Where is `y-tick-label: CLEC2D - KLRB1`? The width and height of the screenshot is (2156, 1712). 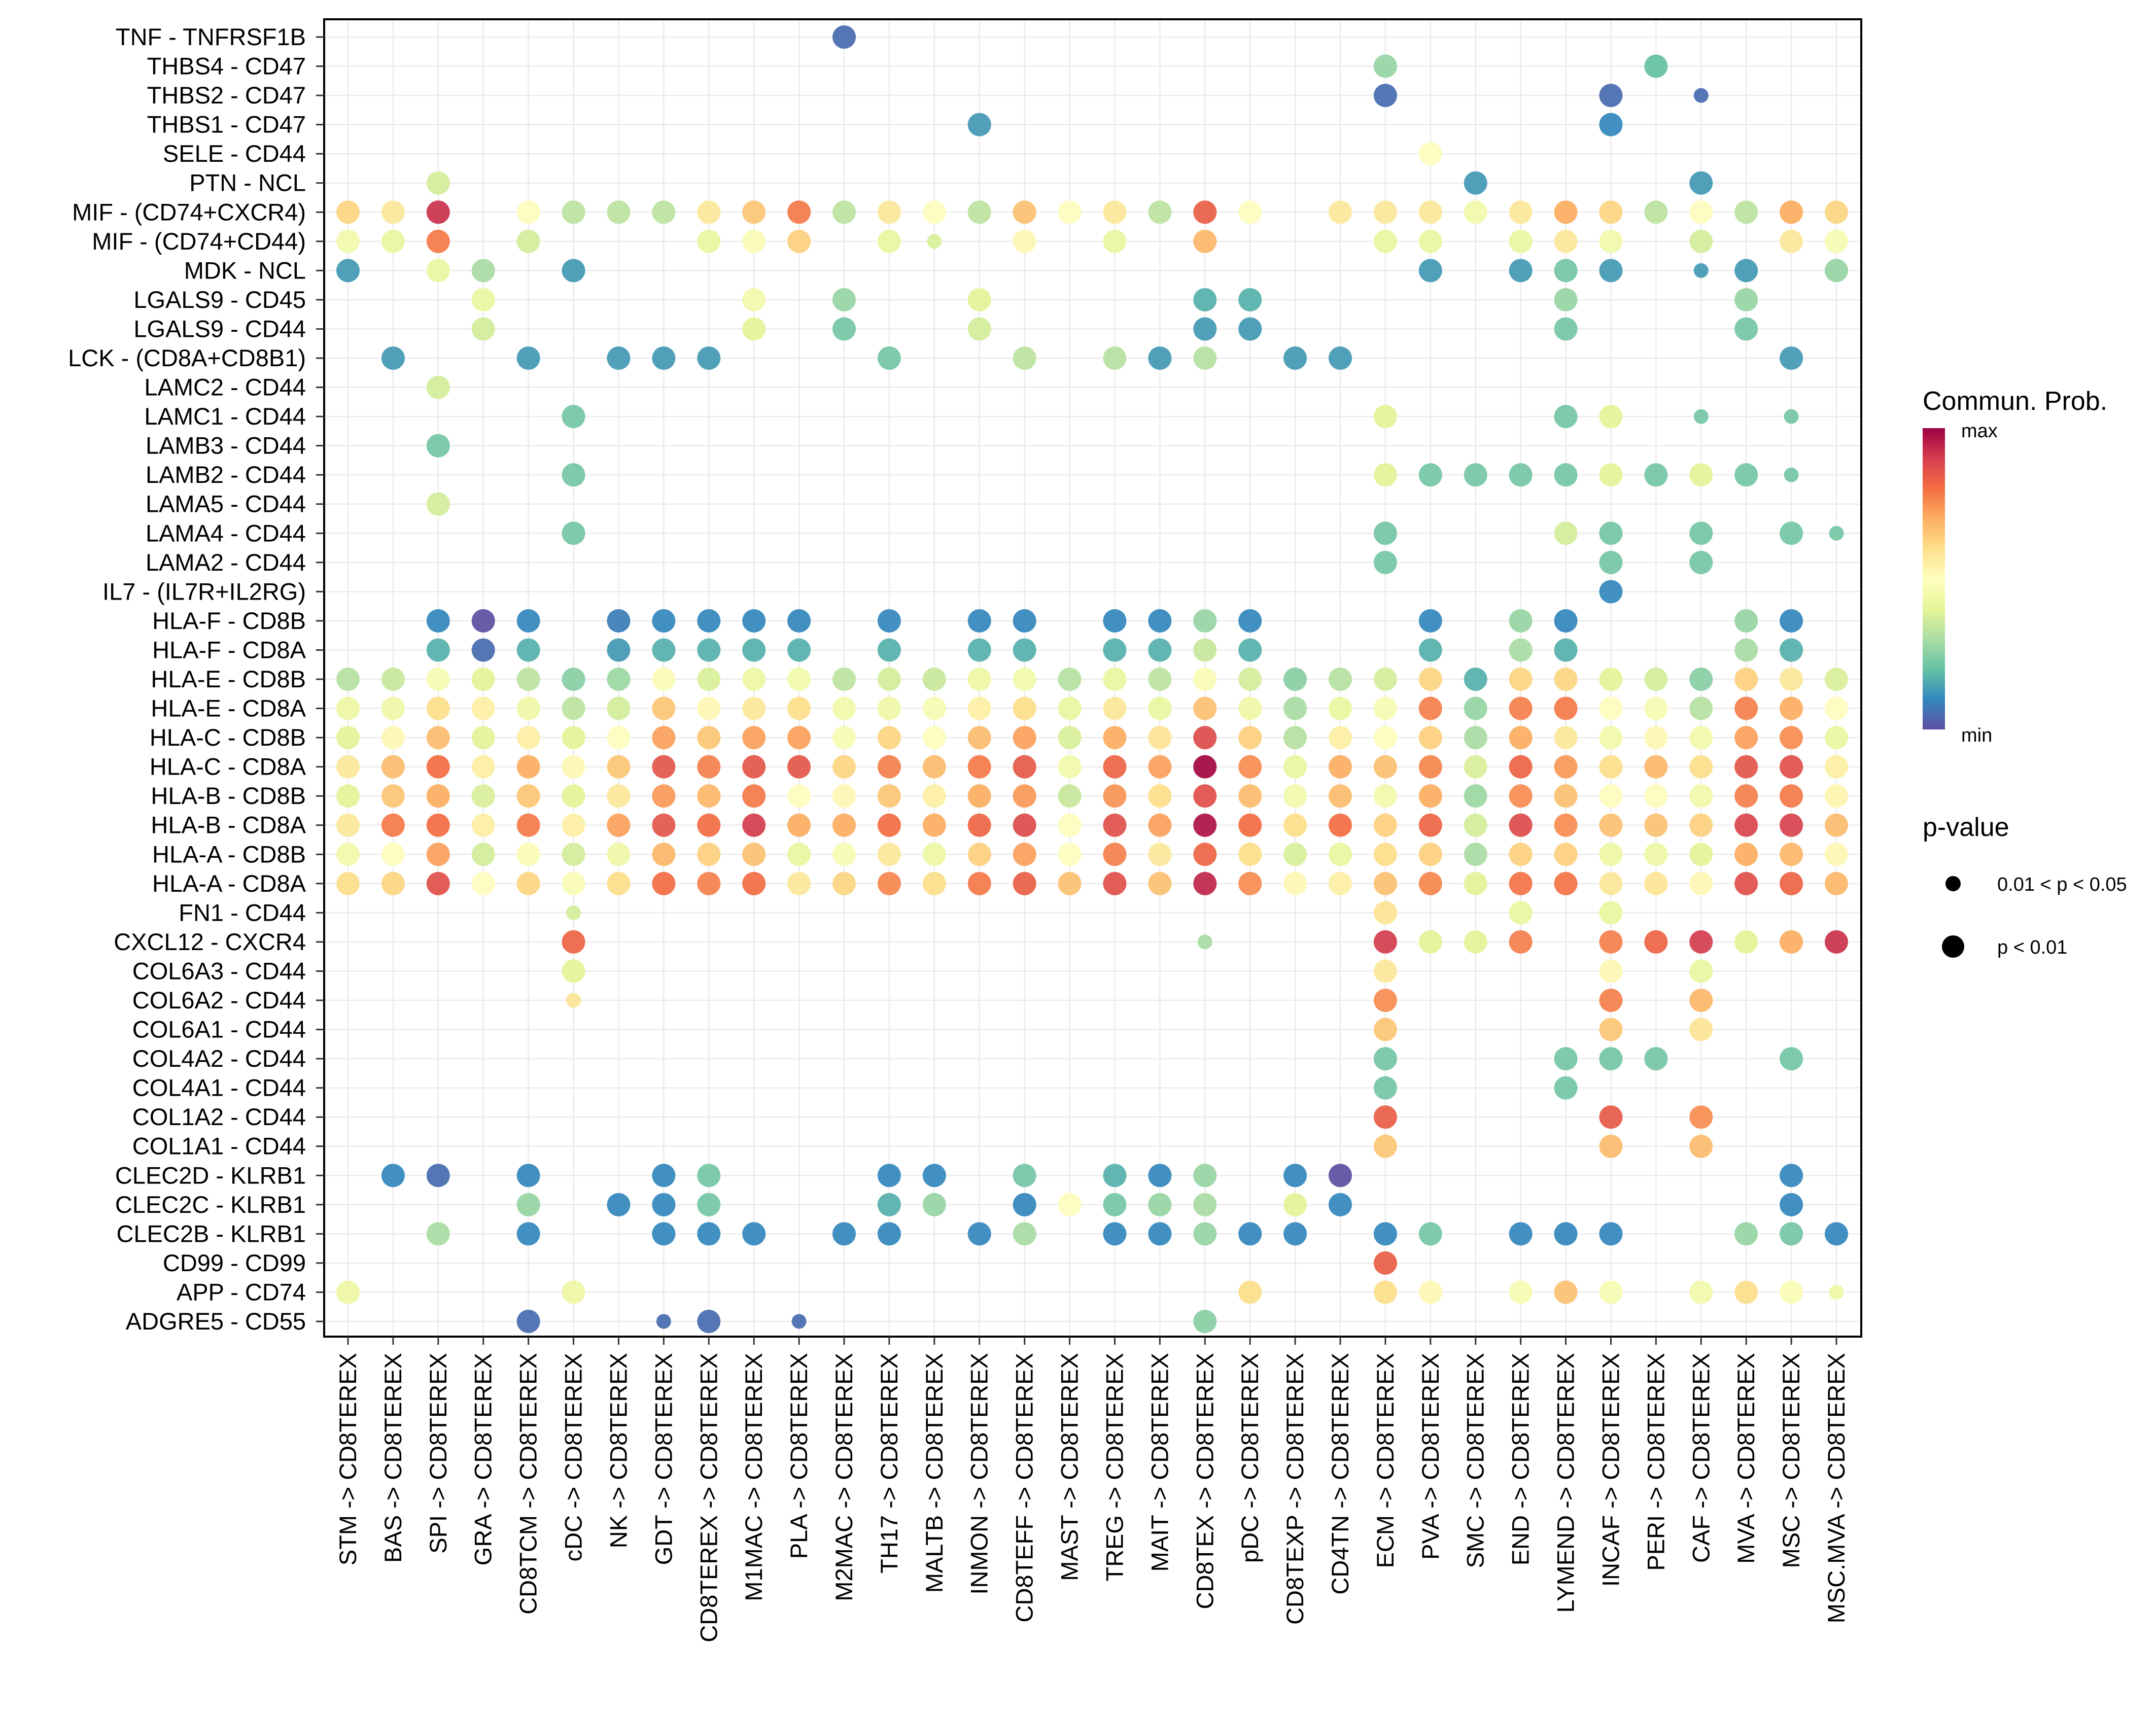
y-tick-label: CLEC2D - KLRB1 is located at coordinates (210, 1175).